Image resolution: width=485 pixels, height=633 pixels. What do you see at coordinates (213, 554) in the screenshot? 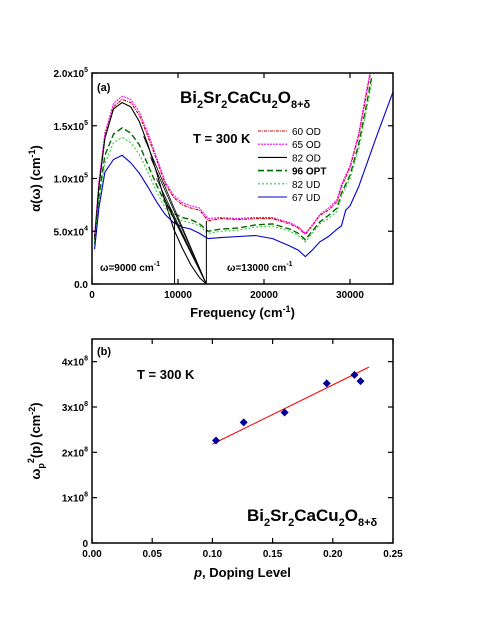
I see `x-tick-label: 0.10` at bounding box center [213, 554].